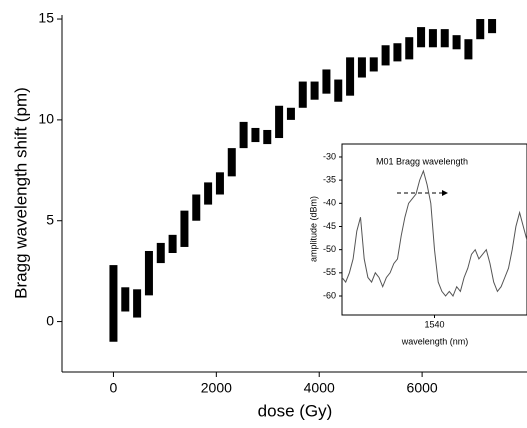 The height and width of the screenshot is (428, 527). What do you see at coordinates (329, 226) in the screenshot?
I see `y-tick-label: -45` at bounding box center [329, 226].